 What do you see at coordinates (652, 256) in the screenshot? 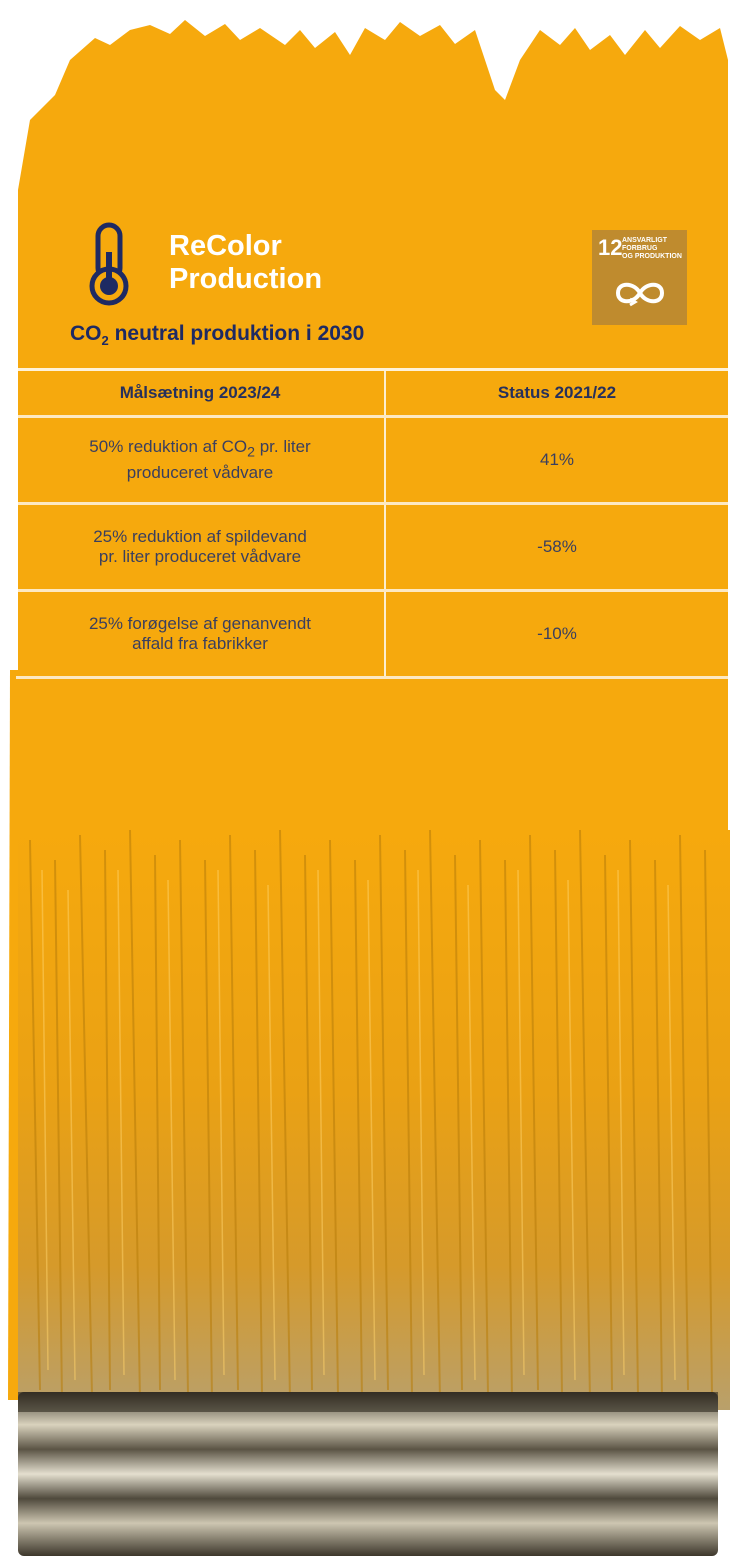
I see `sdg-label-line-3: OG PRODUKTION` at bounding box center [652, 256].